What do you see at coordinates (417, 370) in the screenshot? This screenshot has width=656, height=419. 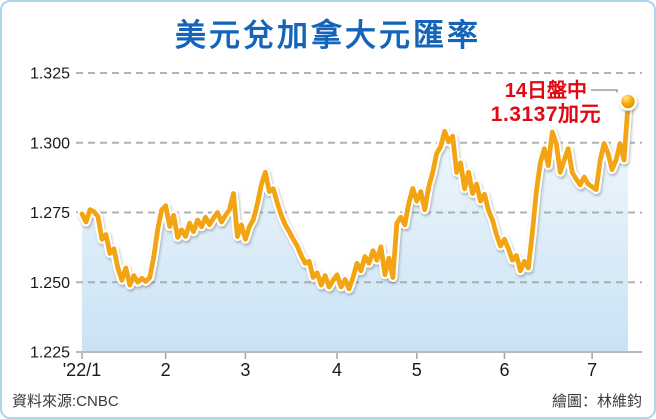 I see `x-axis-label-5: 5` at bounding box center [417, 370].